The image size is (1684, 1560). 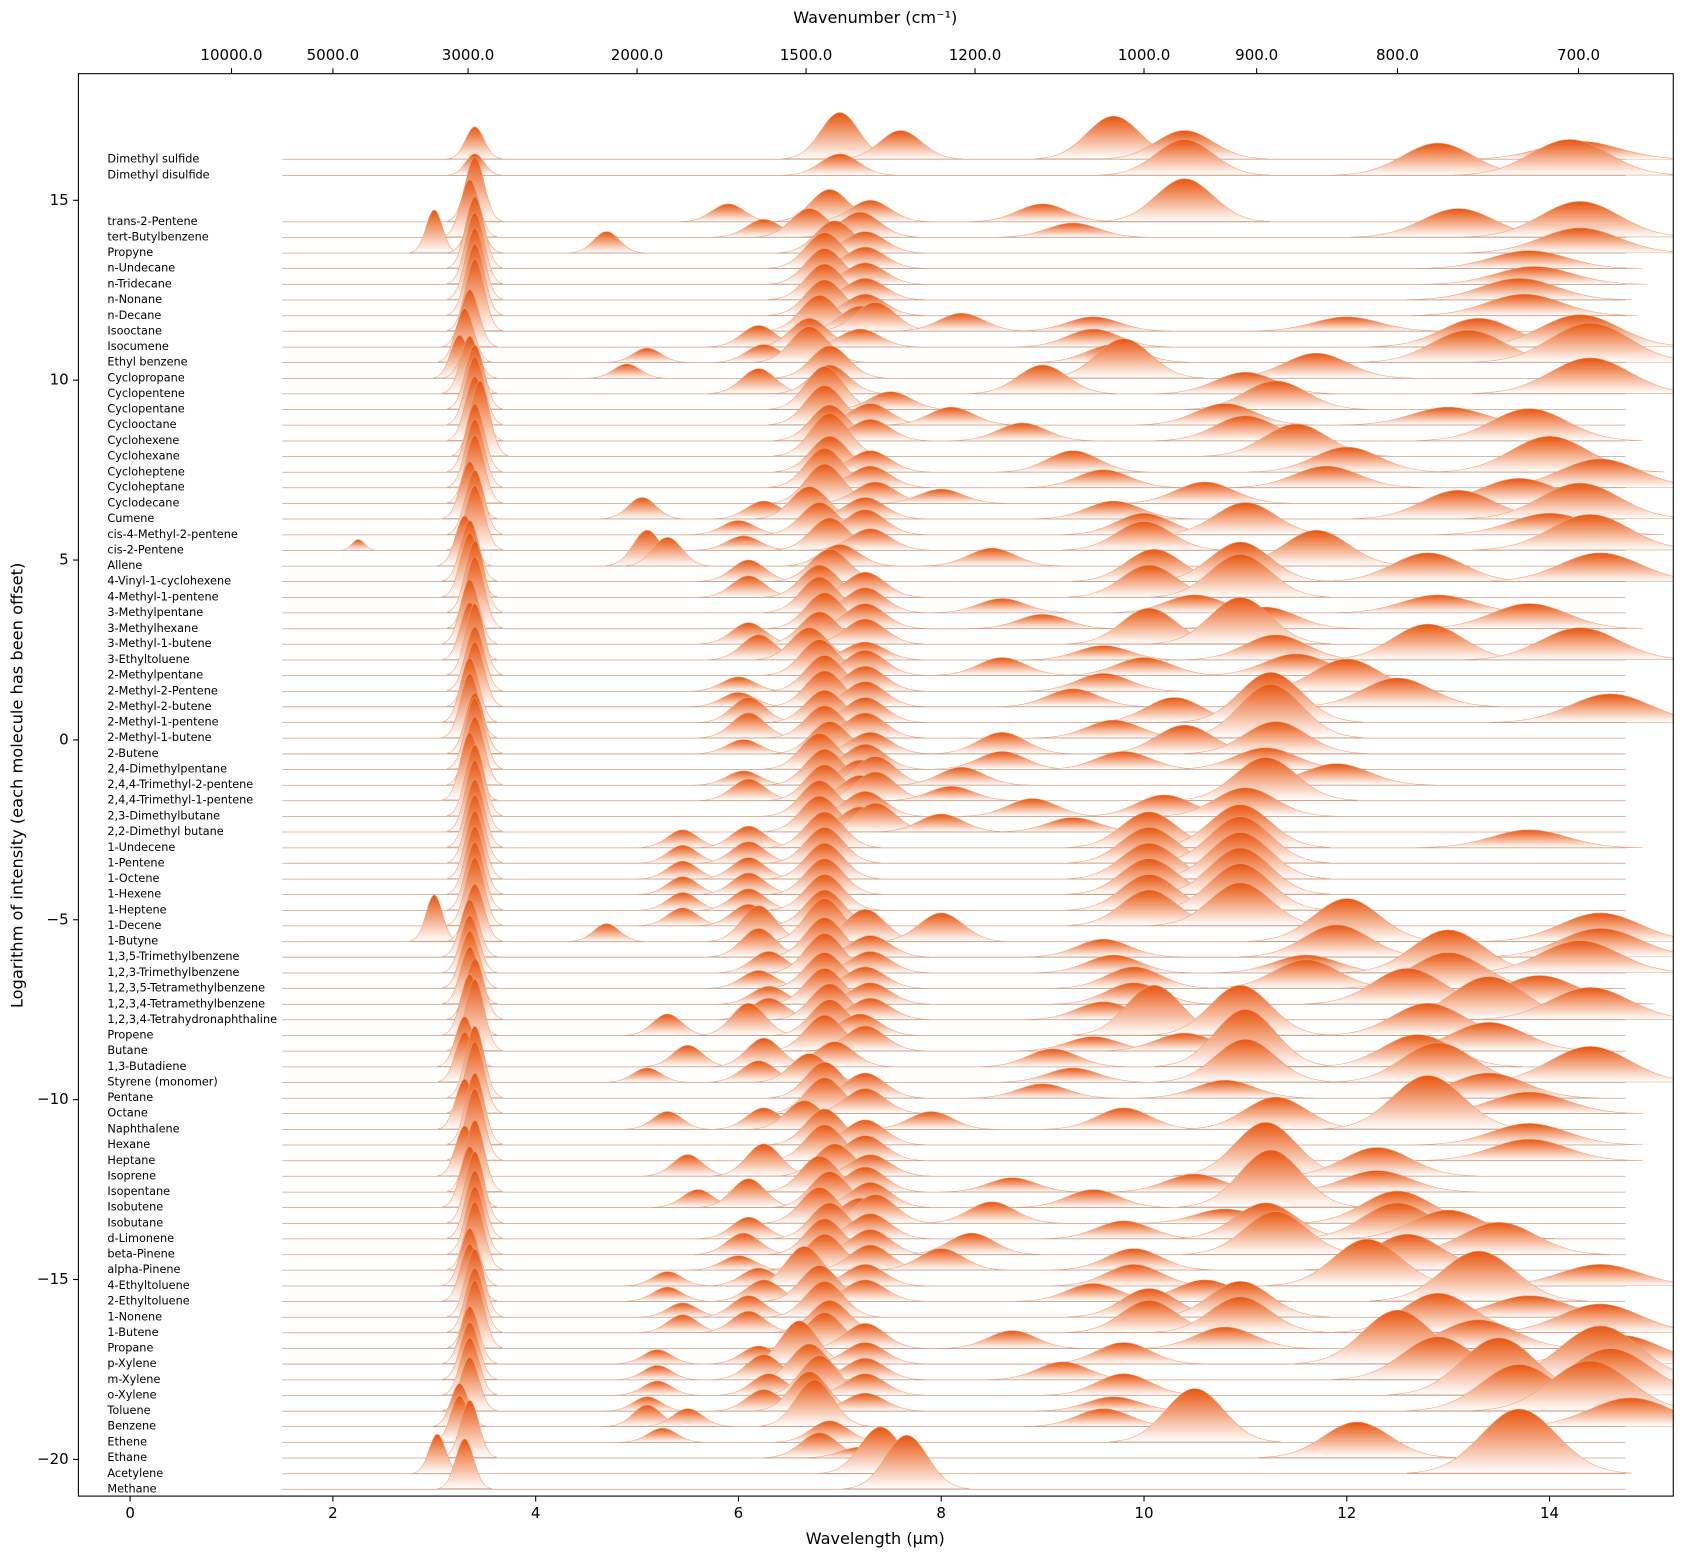 What do you see at coordinates (134, 299) in the screenshot?
I see `series-label: n-Nonane` at bounding box center [134, 299].